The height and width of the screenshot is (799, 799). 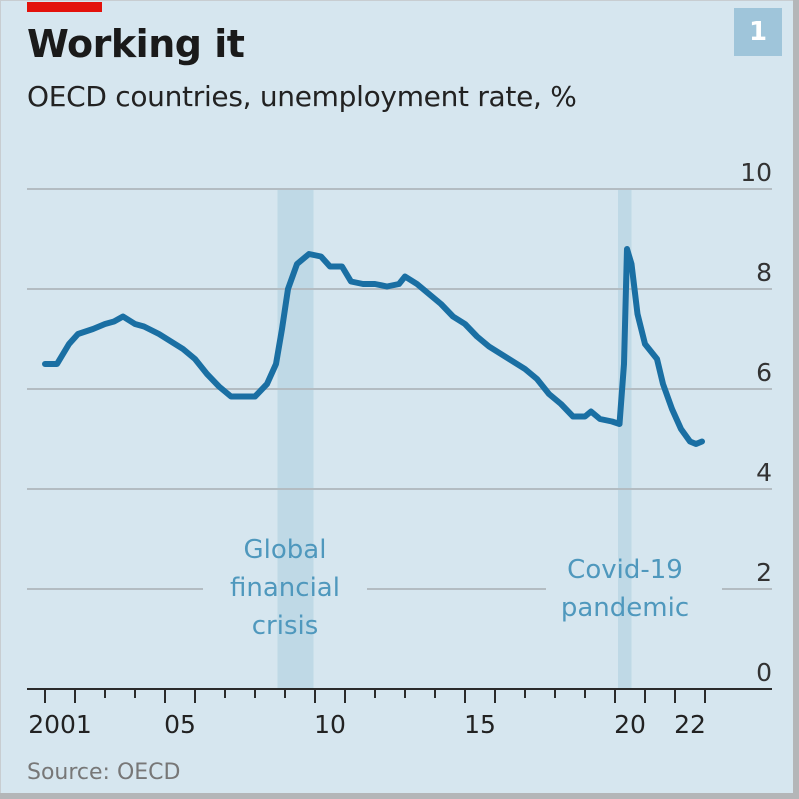 What do you see at coordinates (796, 399) in the screenshot?
I see `frame-edge-right` at bounding box center [796, 399].